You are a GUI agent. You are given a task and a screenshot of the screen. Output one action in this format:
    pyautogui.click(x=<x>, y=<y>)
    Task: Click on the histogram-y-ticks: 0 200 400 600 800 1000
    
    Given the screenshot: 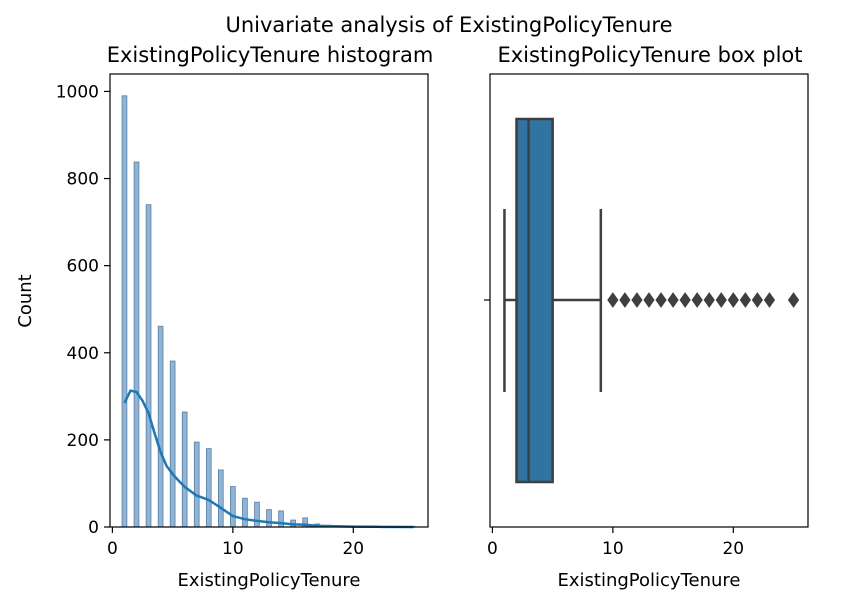 What is the action you would take?
    pyautogui.click(x=83, y=310)
    